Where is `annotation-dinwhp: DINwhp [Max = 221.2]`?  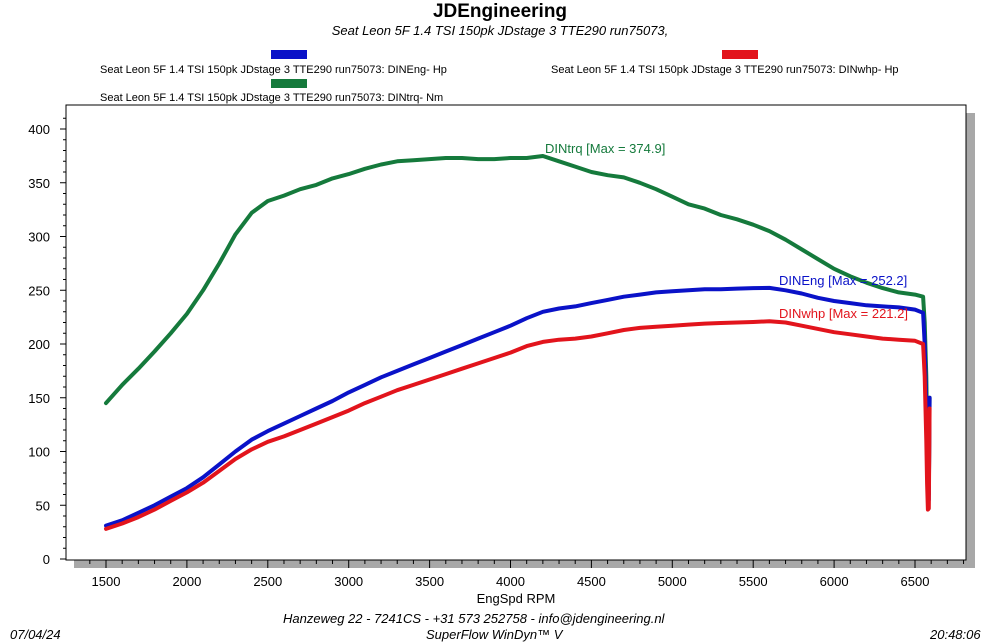
annotation-dinwhp: DINwhp [Max = 221.2] is located at coordinates (843, 313).